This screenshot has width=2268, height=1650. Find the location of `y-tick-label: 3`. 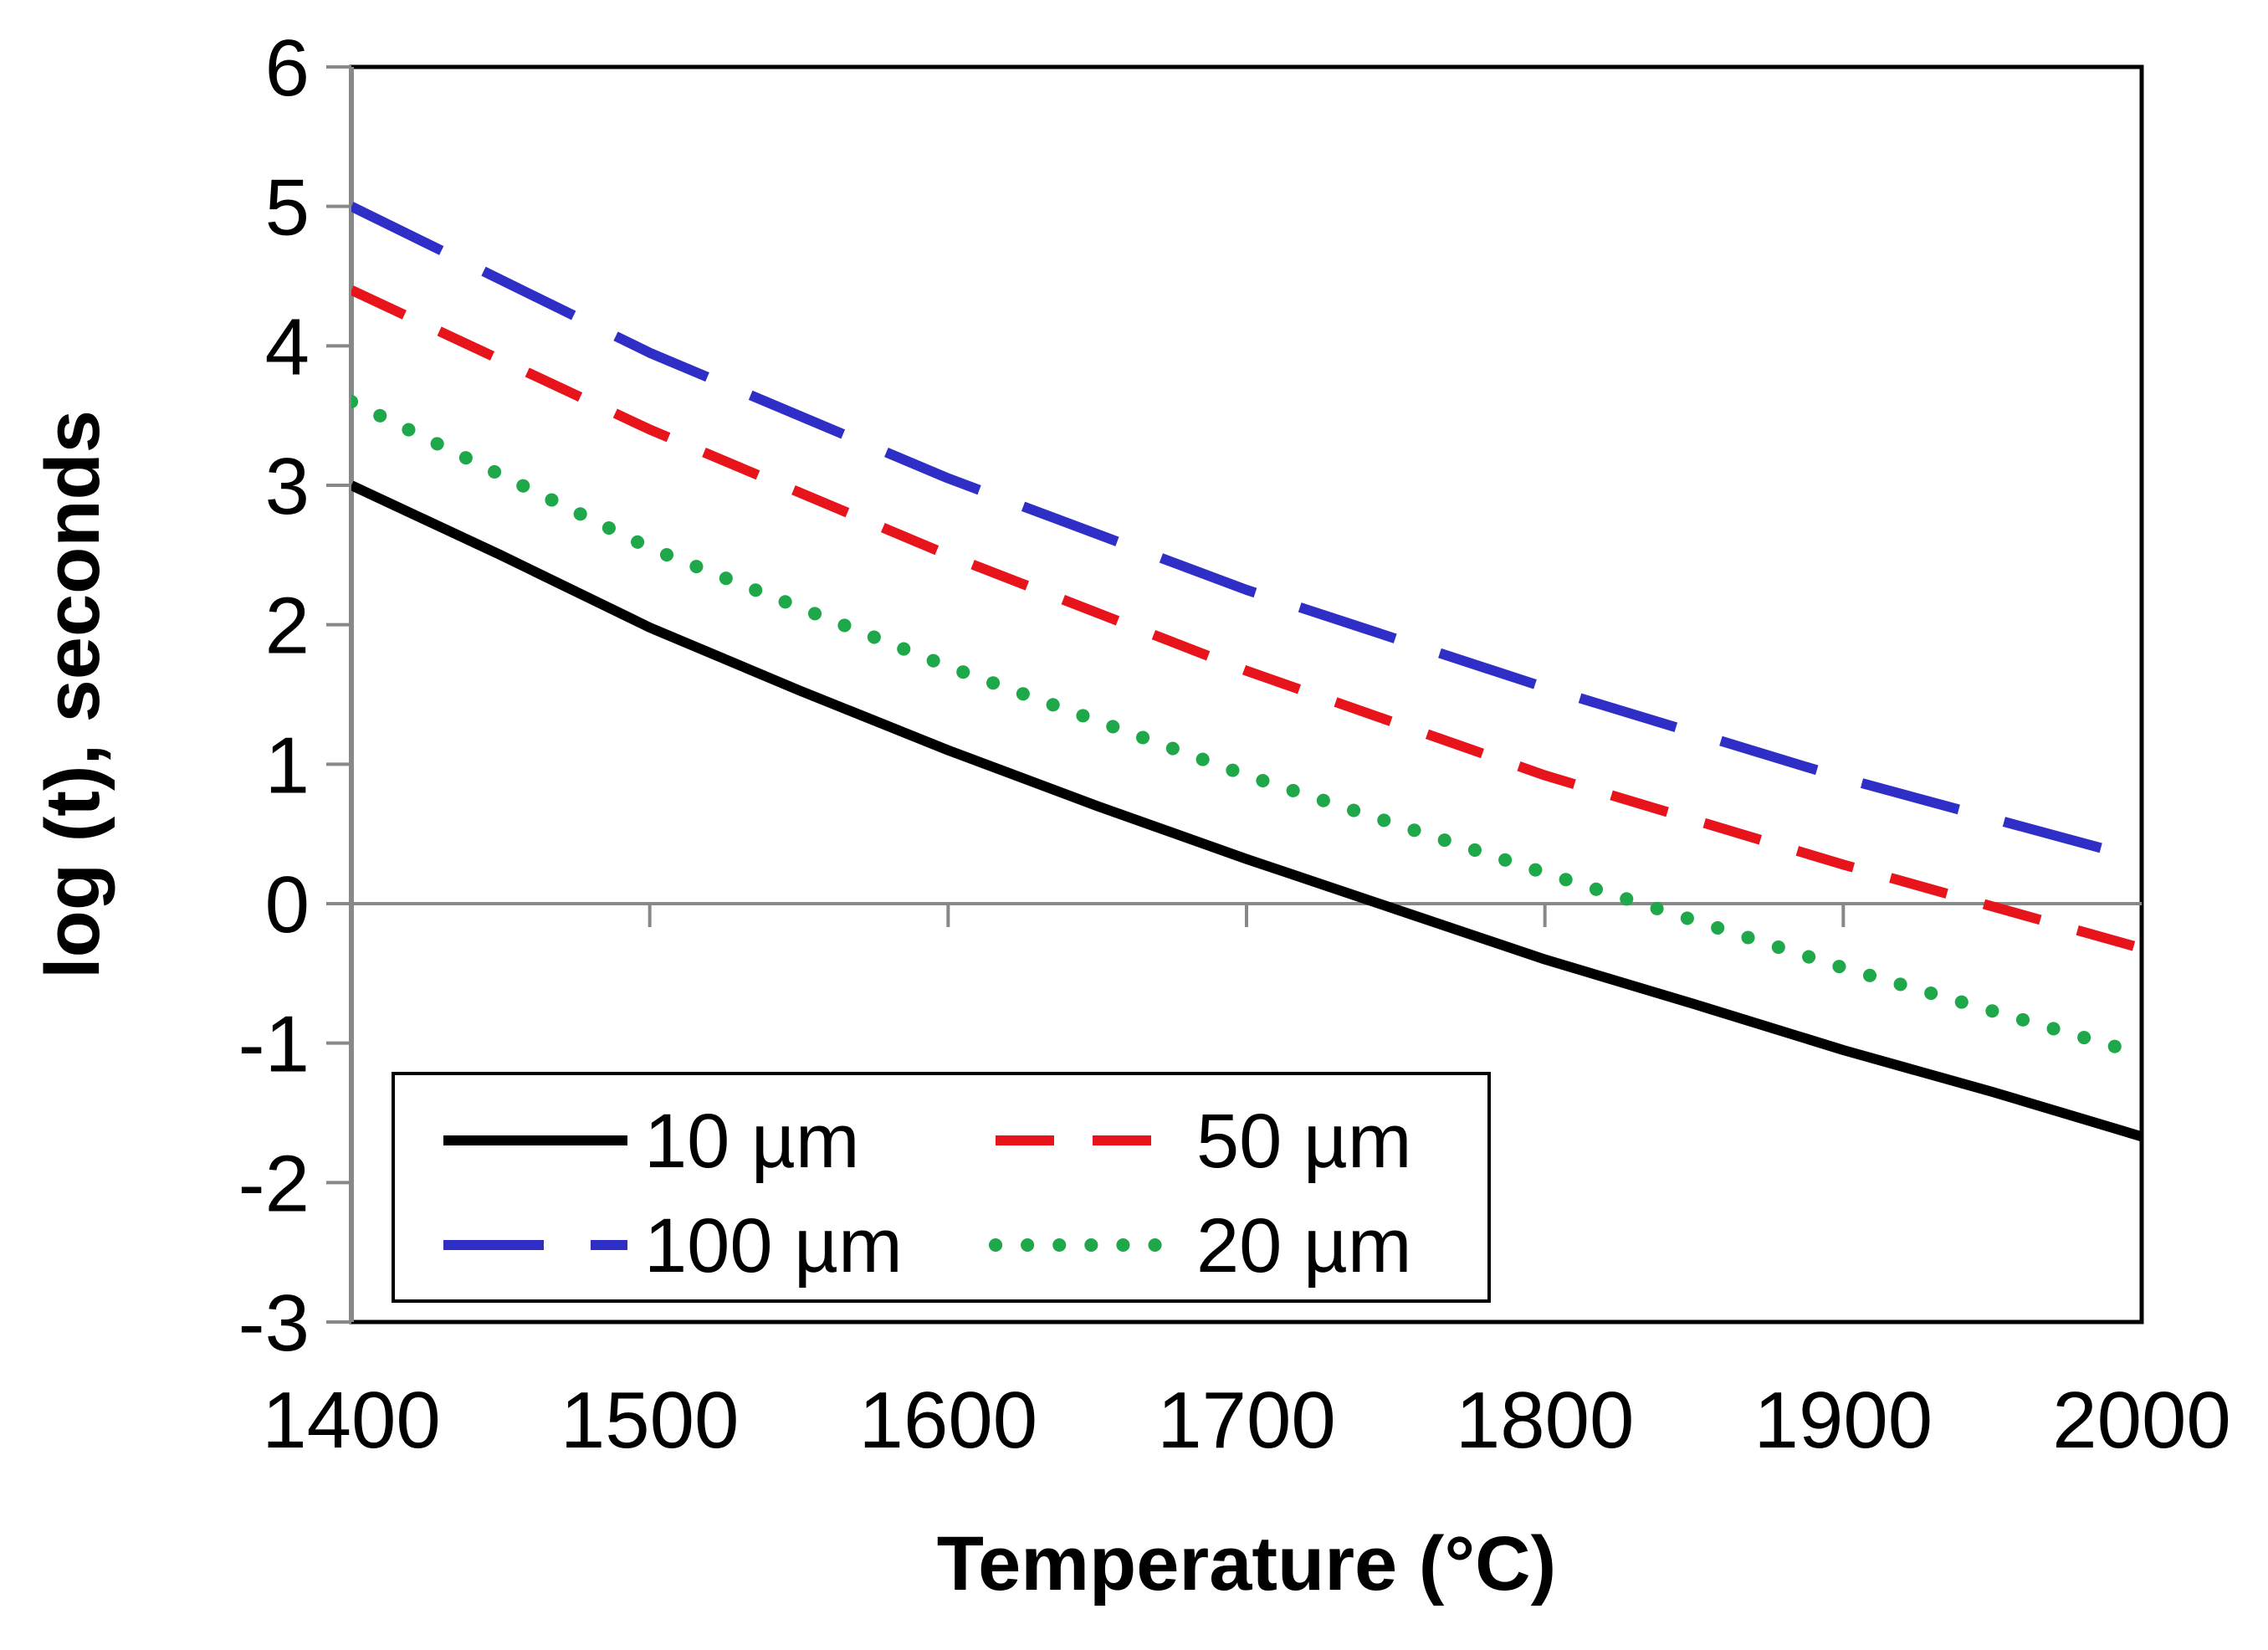

y-tick-label: 3 is located at coordinates (287, 486).